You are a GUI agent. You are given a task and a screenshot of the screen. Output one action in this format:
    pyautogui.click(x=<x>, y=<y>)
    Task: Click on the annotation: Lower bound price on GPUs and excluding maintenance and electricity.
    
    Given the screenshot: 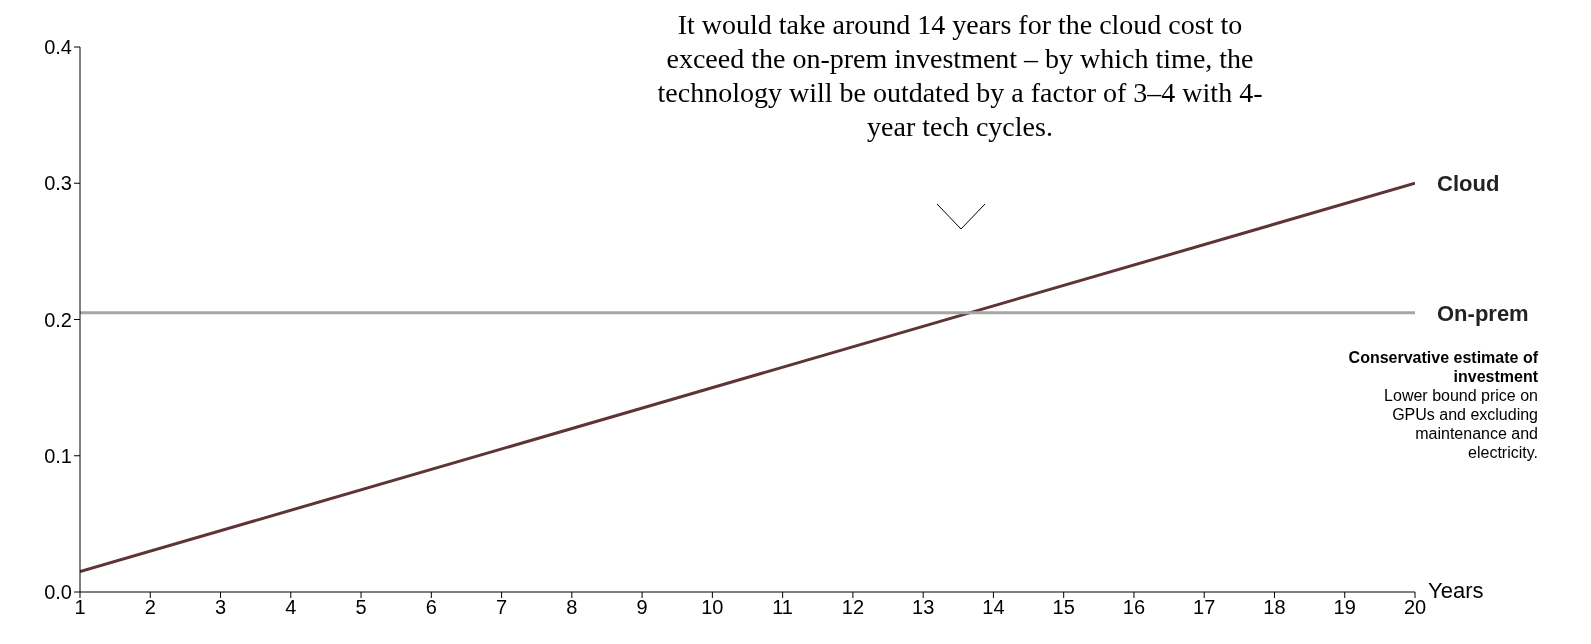 What is the action you would take?
    pyautogui.click(x=1460, y=424)
    